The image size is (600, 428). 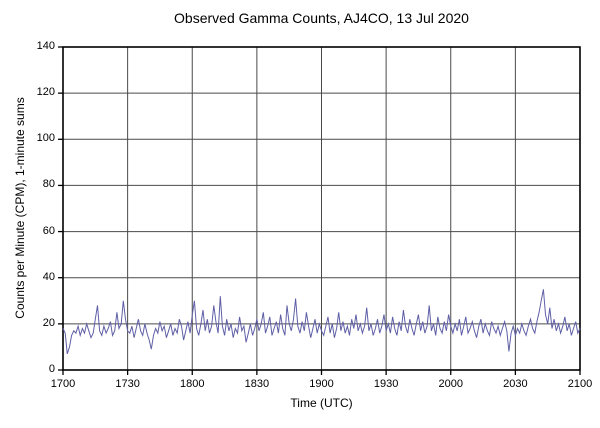 I want to click on y-axis-label: Counts per Minute (CPM), 1-minute sums, so click(x=20, y=208).